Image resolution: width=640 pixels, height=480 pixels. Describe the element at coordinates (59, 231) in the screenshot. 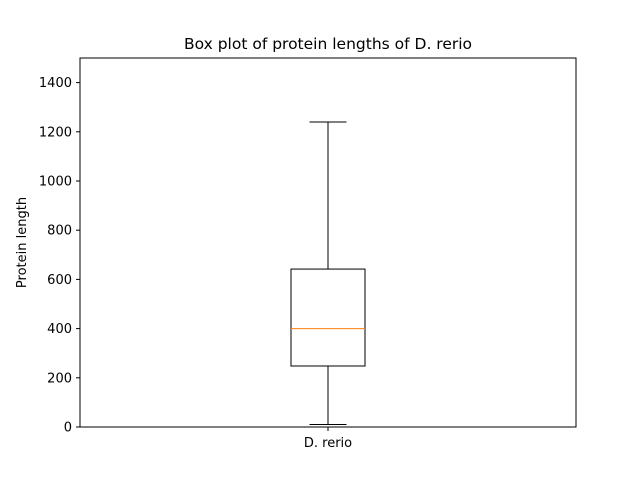

I see `y-tick-label: 800` at that location.